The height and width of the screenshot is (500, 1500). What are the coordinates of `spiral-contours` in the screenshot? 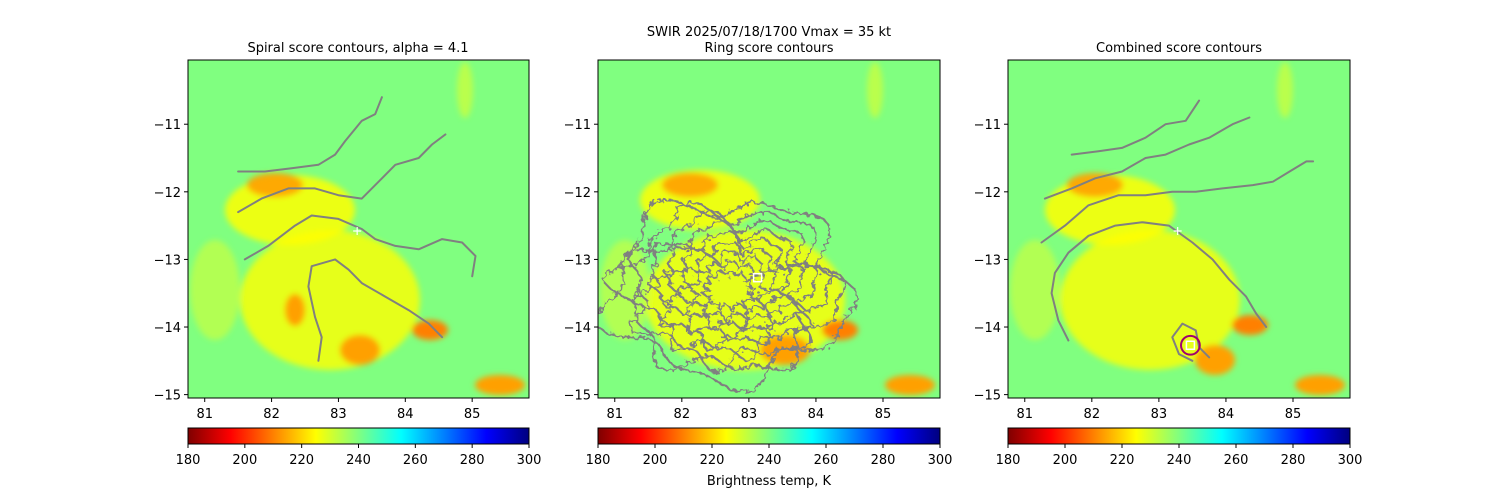 It's located at (357, 229).